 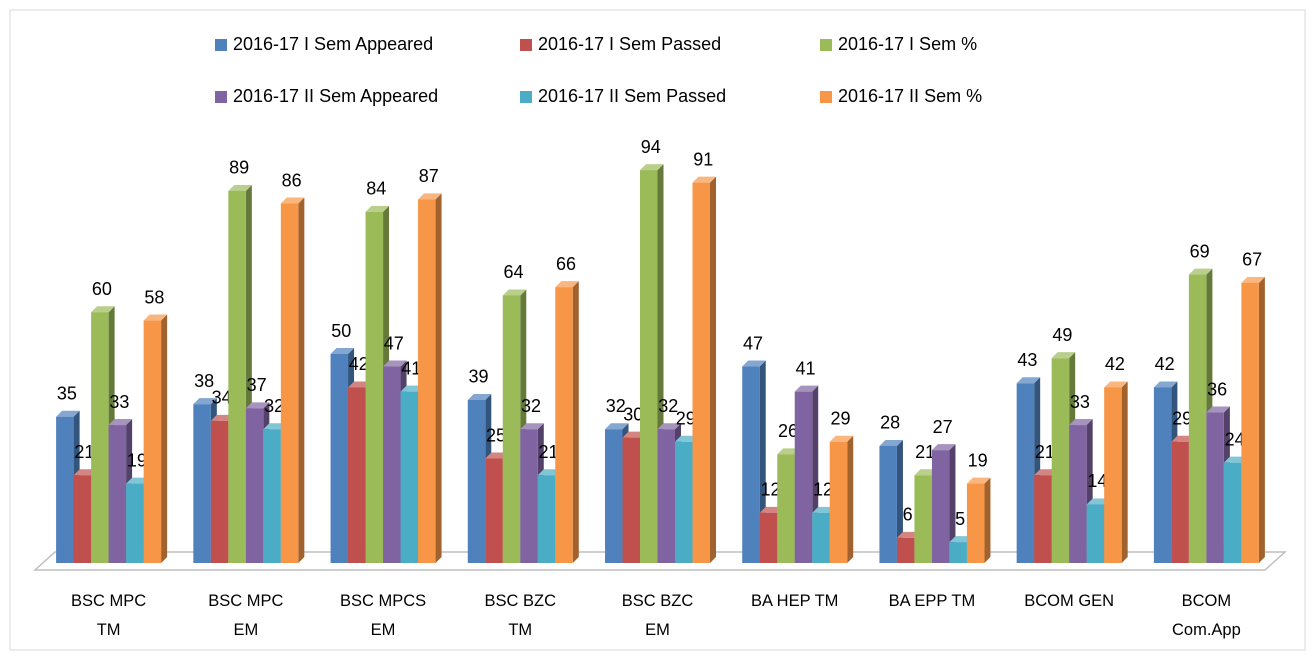 I want to click on data-label: 91, so click(x=703, y=159).